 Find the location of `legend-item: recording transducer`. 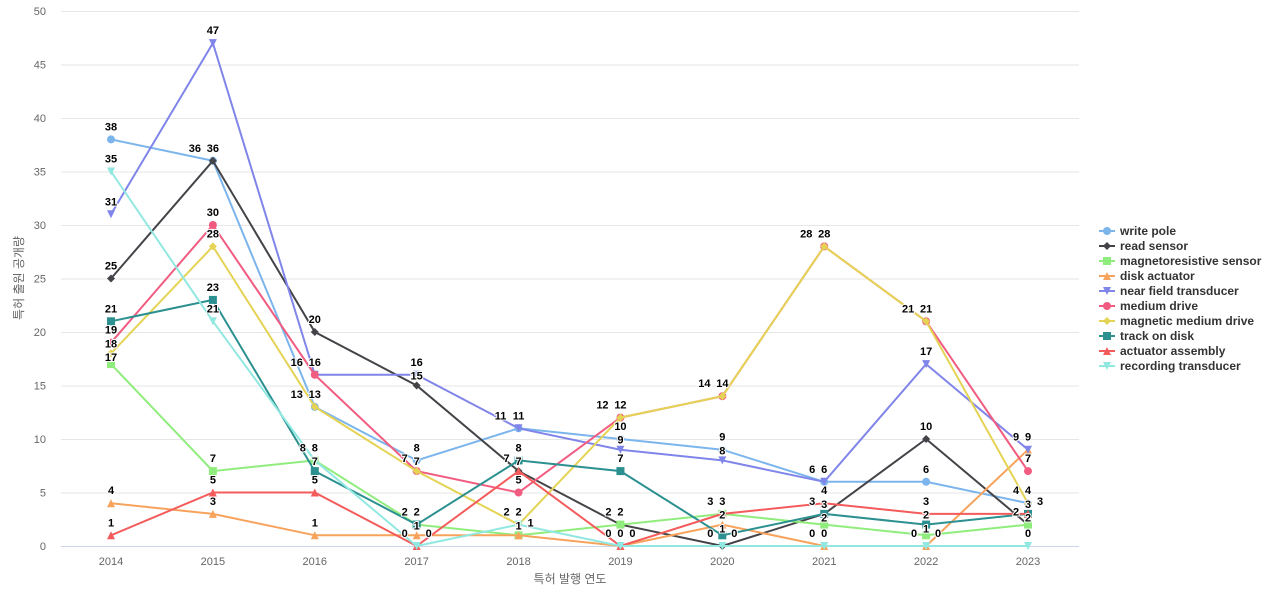

legend-item: recording transducer is located at coordinates (1170, 366).